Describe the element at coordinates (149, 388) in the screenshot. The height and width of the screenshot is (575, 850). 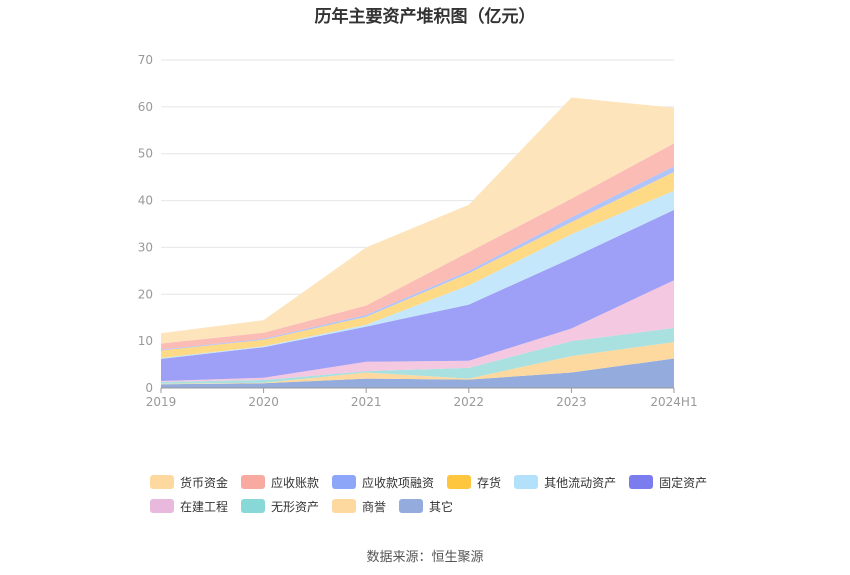
I see `y-tick-label: 0` at that location.